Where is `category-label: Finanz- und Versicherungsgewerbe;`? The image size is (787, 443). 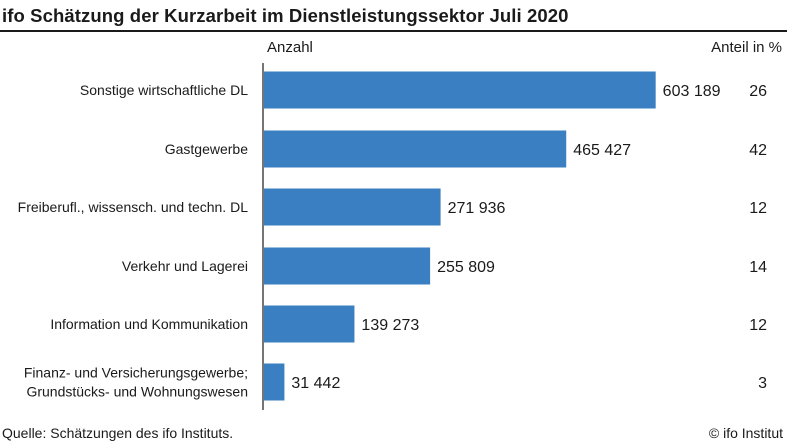 category-label: Finanz- und Versicherungsgewerbe; is located at coordinates (136, 373).